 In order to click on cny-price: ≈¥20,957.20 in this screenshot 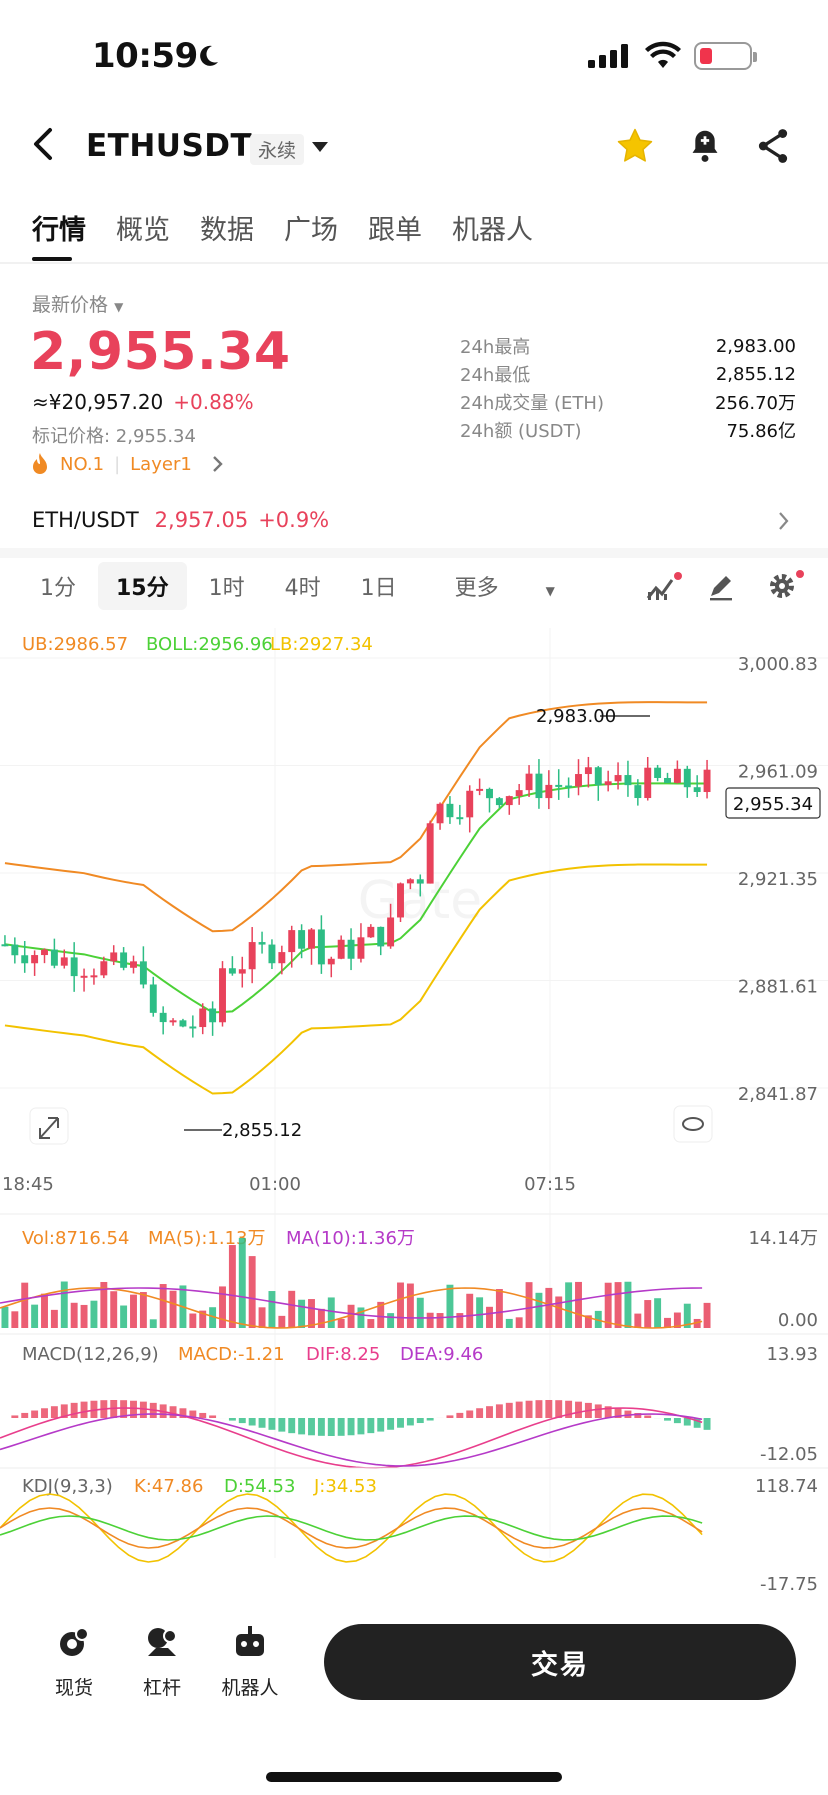, I will do `click(98, 402)`.